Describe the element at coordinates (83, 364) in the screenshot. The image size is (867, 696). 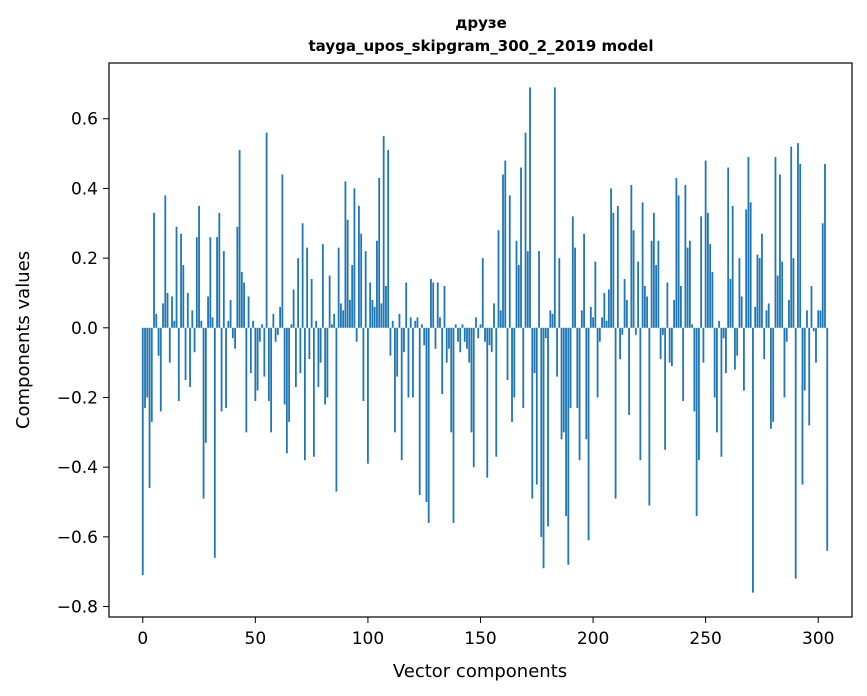
I see `y-axis-ticks: −0.8 −0.6 −0.4 −0.2 0.0 0.2 0.4 0.6` at that location.